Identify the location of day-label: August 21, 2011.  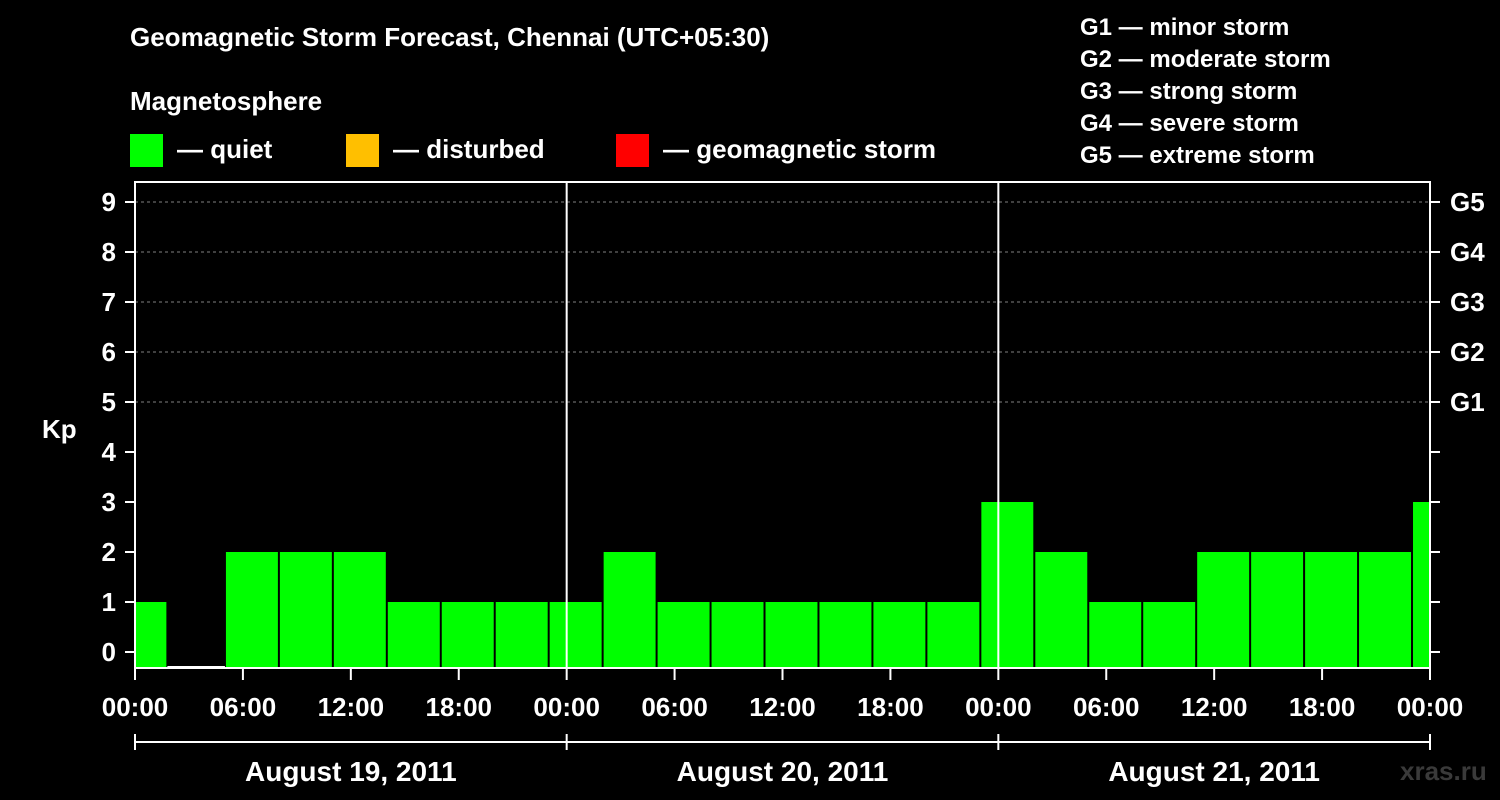
(1214, 771).